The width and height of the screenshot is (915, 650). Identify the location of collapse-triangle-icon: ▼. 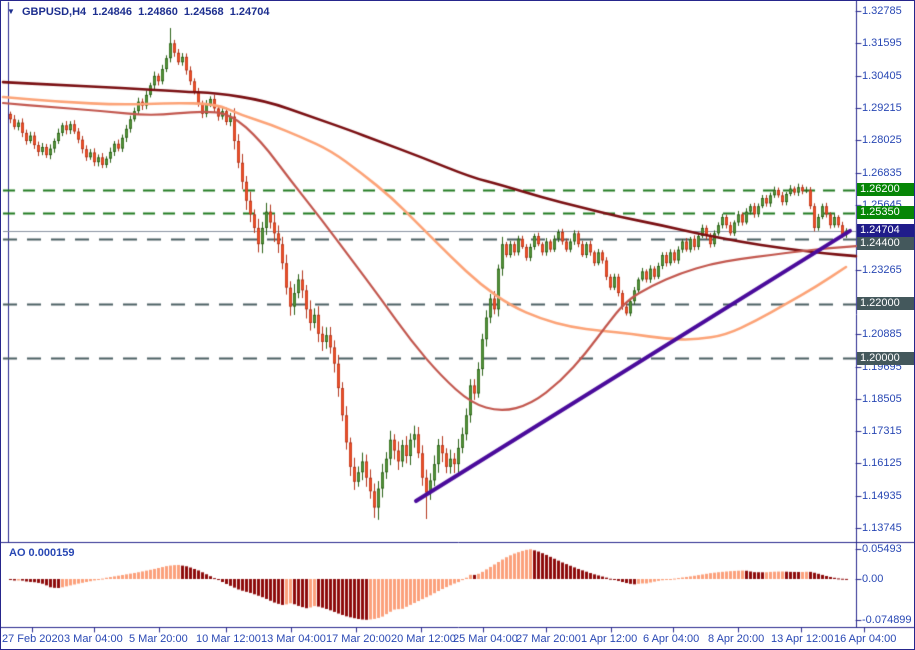
(11, 11).